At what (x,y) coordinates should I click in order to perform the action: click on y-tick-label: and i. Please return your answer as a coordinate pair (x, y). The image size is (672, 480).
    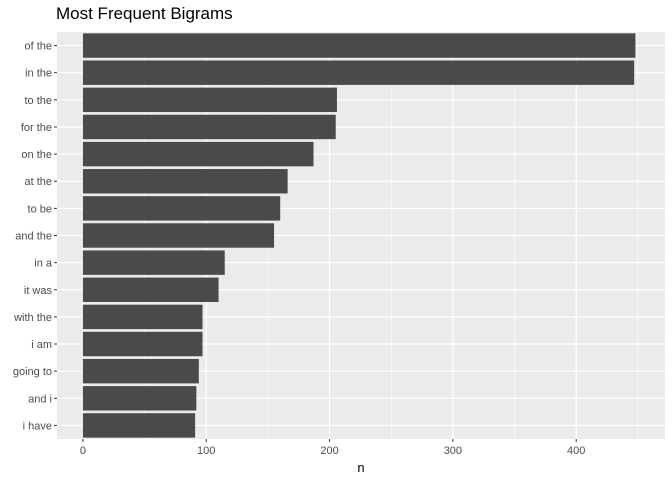
    Looking at the image, I should click on (40, 399).